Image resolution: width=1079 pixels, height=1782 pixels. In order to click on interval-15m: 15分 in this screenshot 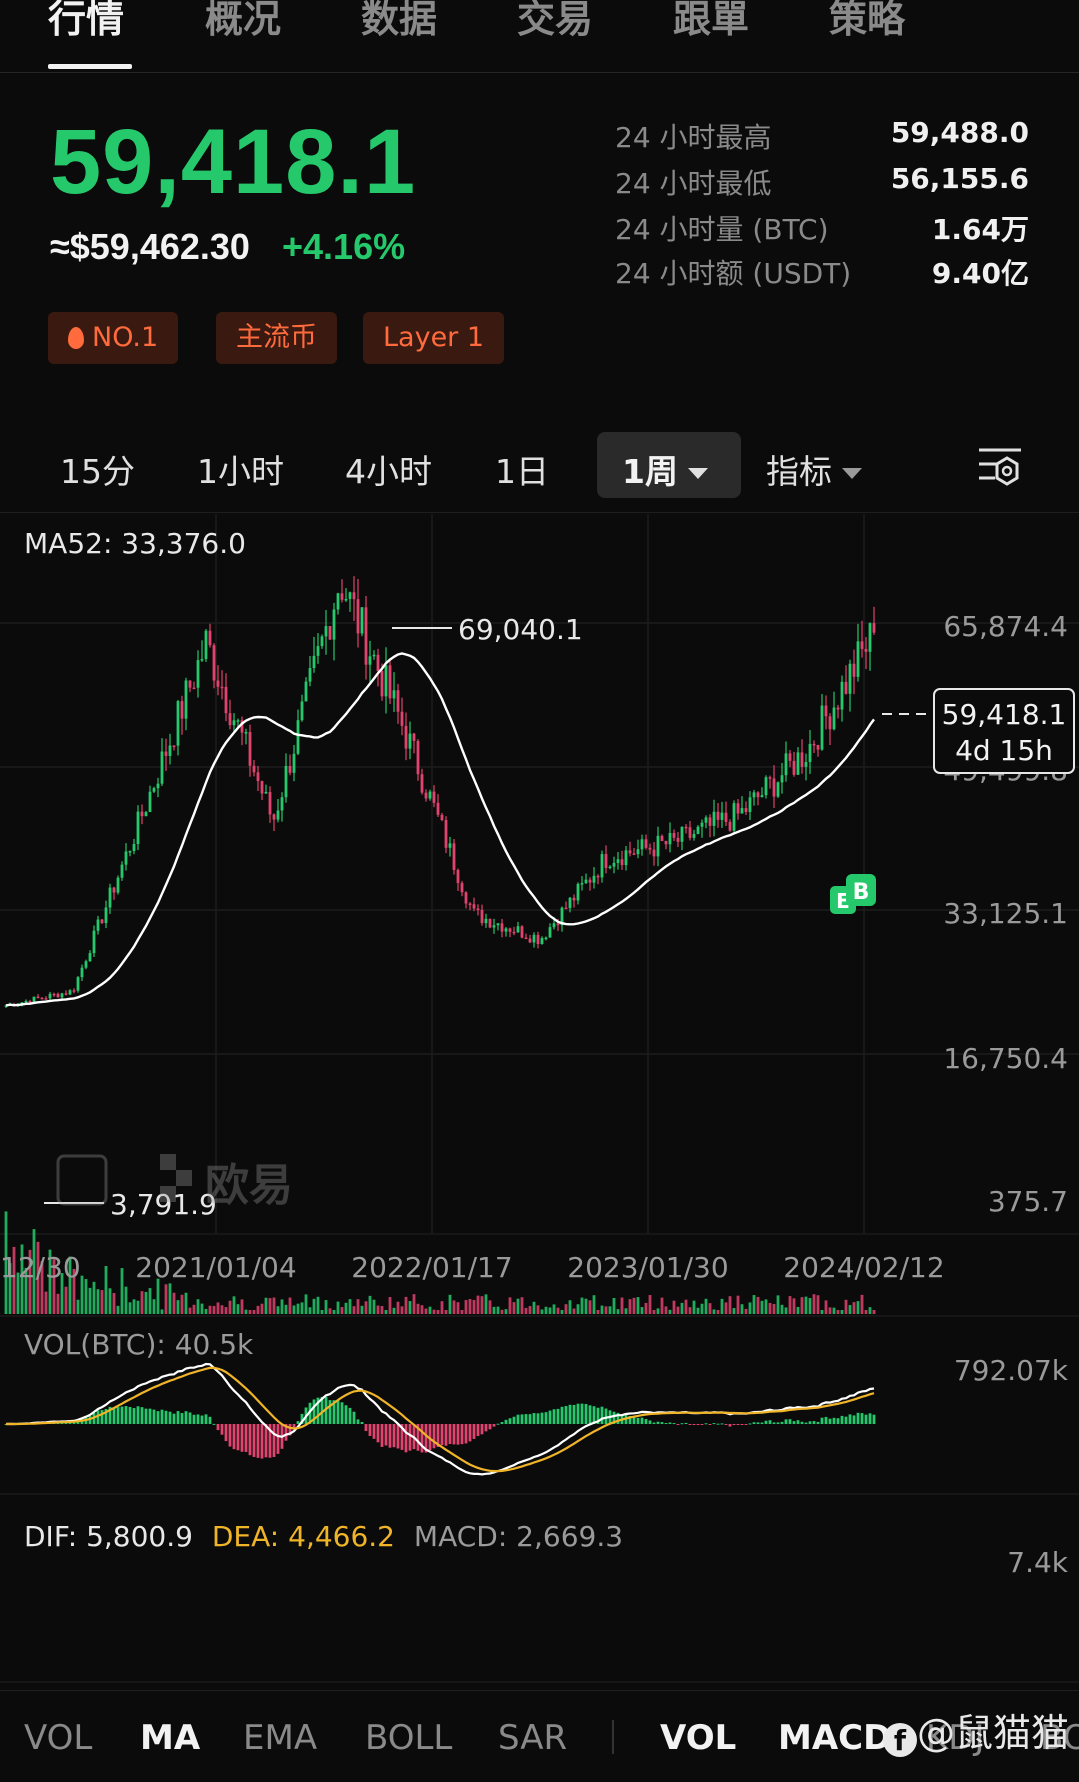, I will do `click(97, 471)`.